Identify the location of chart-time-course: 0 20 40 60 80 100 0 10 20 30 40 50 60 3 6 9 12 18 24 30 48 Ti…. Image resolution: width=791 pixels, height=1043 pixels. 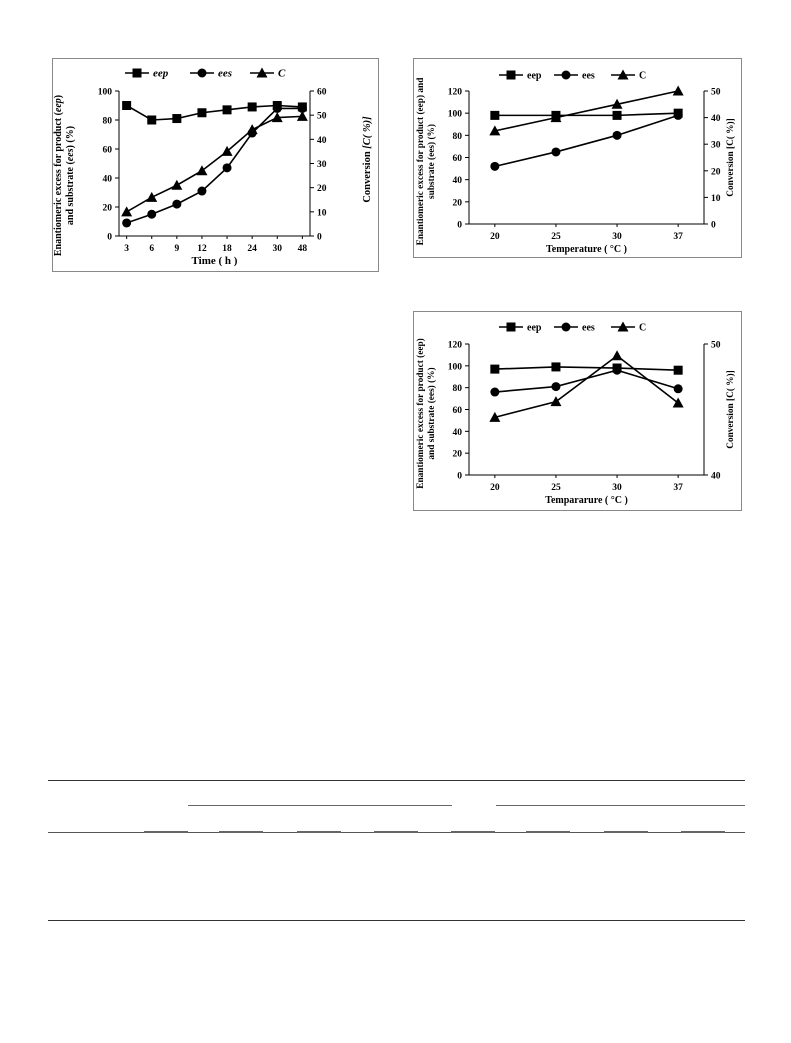
(215, 165).